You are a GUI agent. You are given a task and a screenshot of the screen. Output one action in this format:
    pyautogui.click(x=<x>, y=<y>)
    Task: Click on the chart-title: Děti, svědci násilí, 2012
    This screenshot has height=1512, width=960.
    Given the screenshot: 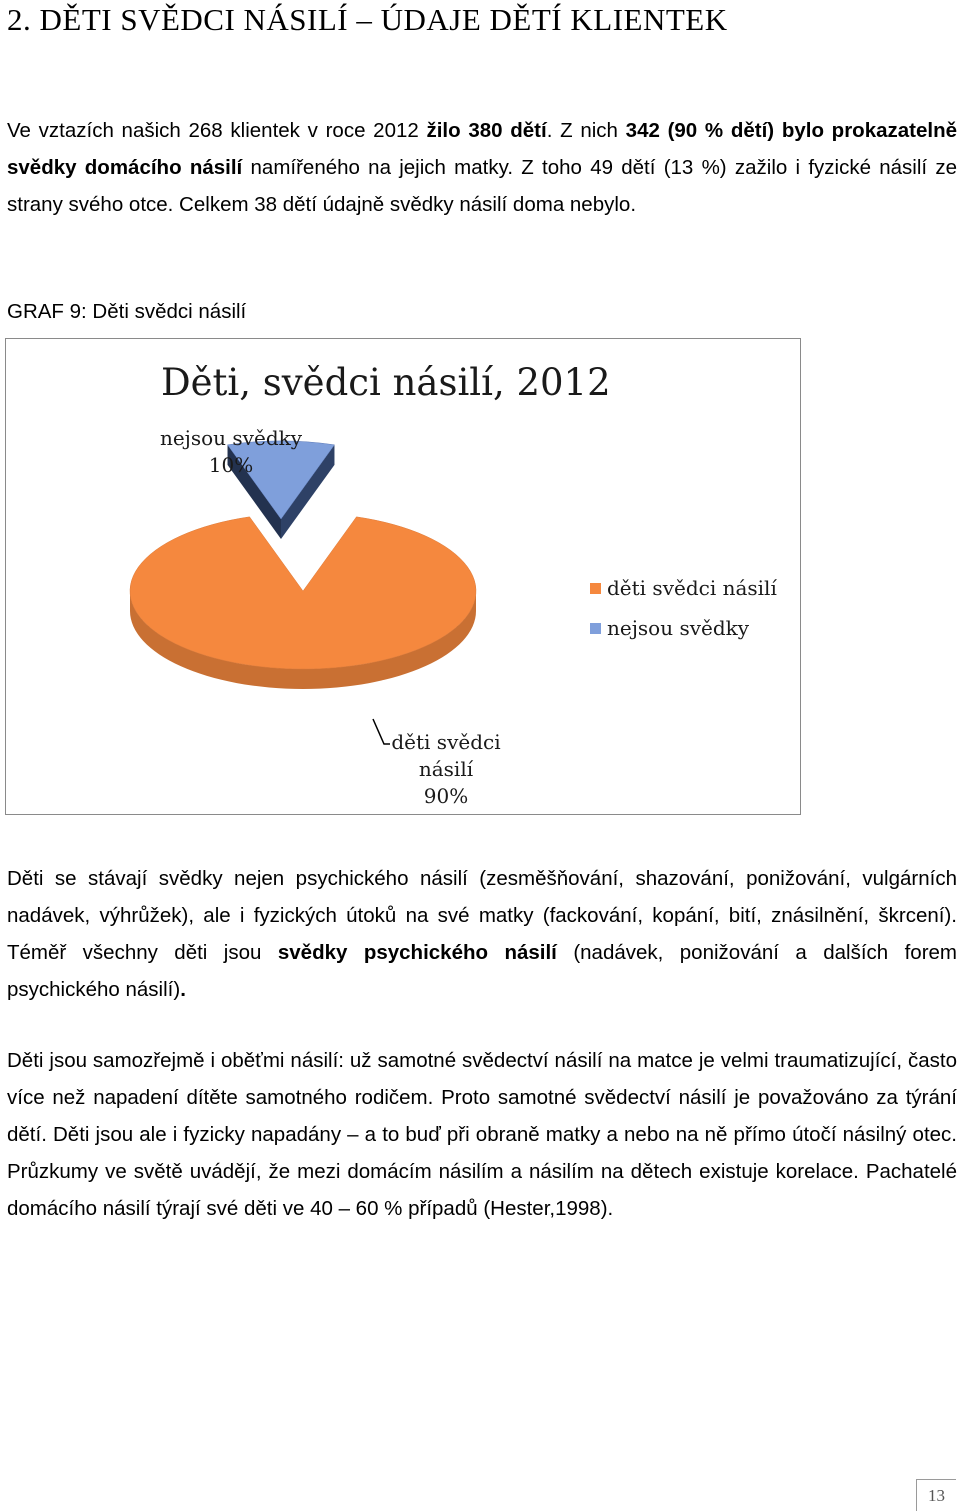 What is the action you would take?
    pyautogui.click(x=386, y=382)
    